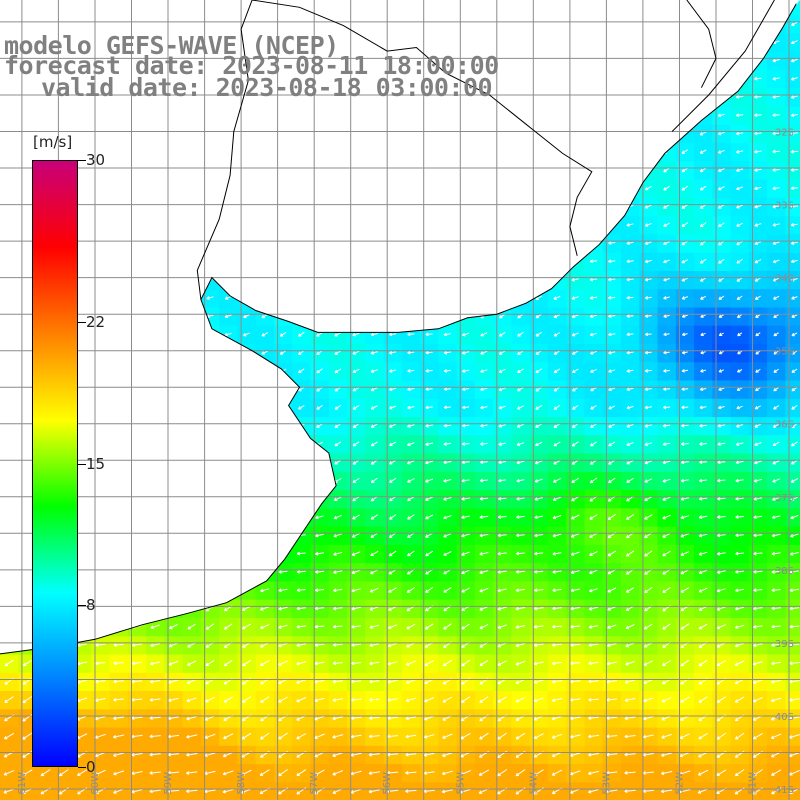 The image size is (800, 800). I want to click on longitude-label: 54W, so click(533, 783).